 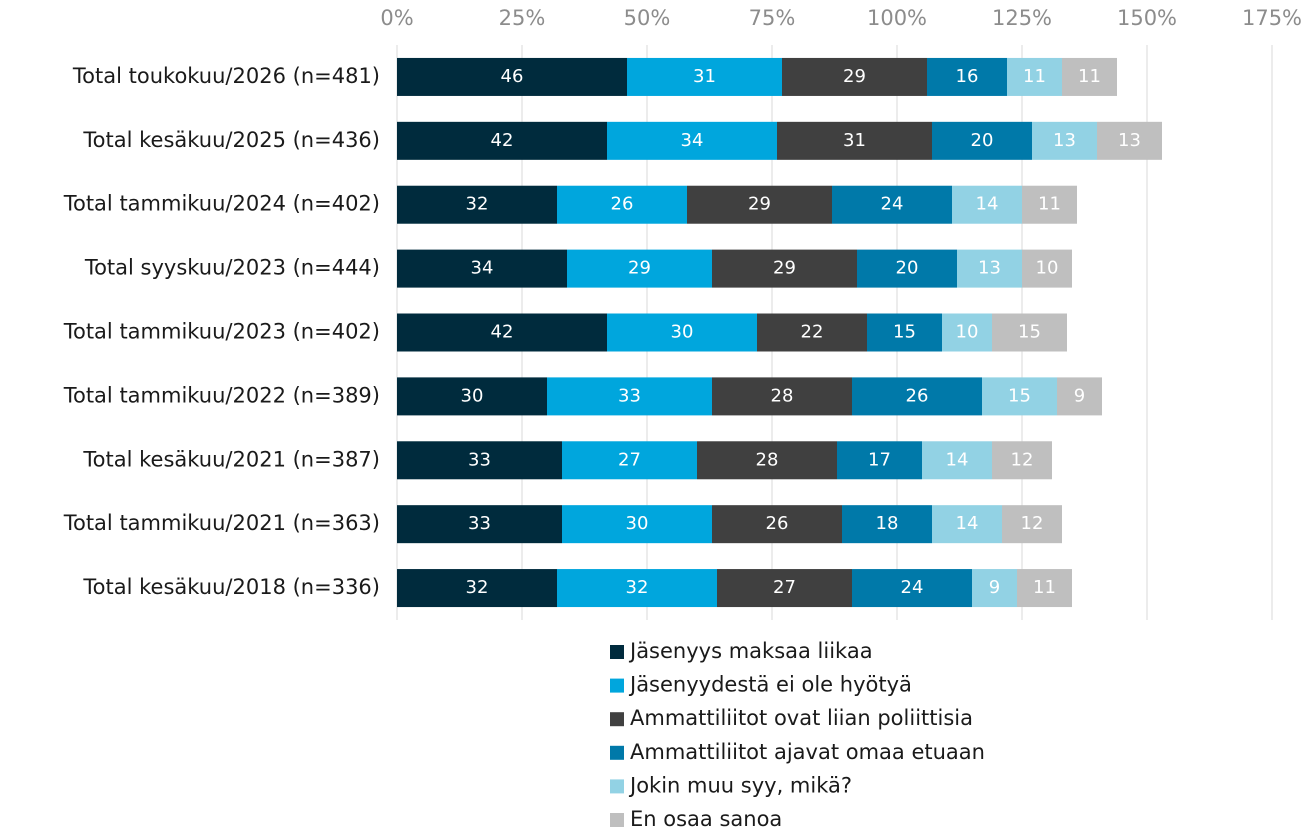 I want to click on data-label: 22, so click(x=812, y=332).